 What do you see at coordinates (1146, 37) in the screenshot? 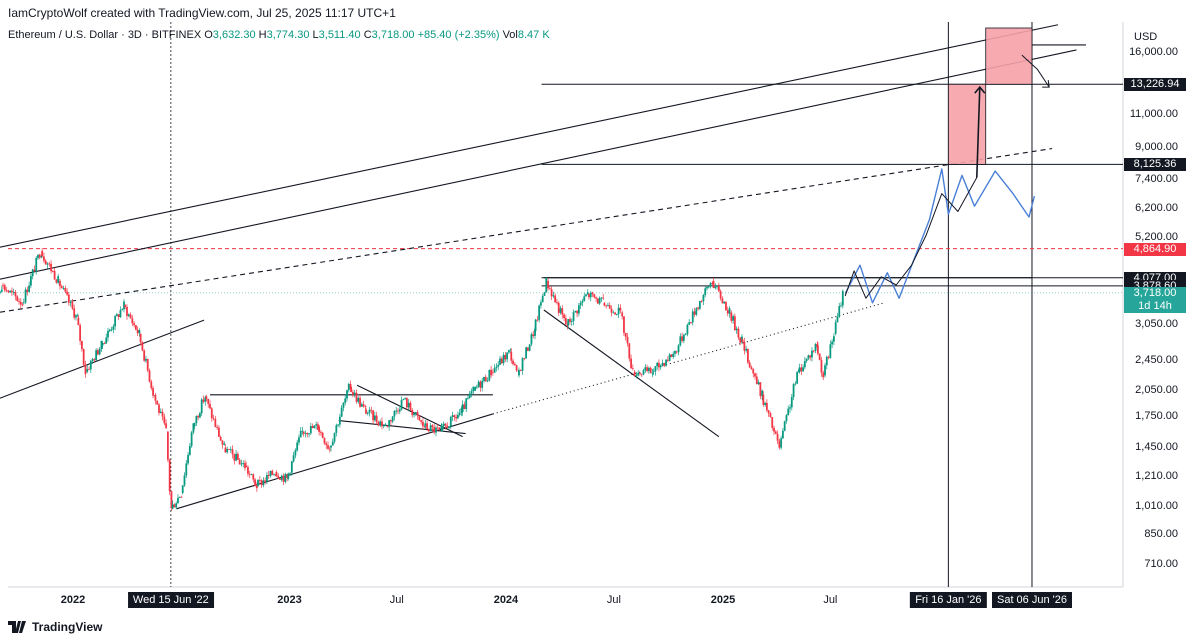
I see `currency-label: USD` at bounding box center [1146, 37].